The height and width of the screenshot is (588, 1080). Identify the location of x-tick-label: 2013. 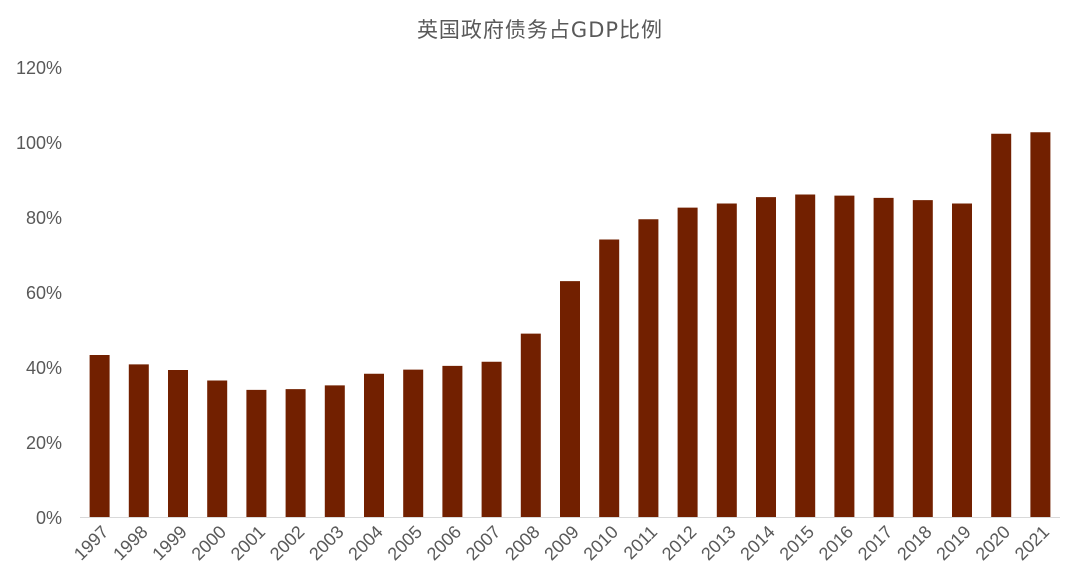
(718, 543).